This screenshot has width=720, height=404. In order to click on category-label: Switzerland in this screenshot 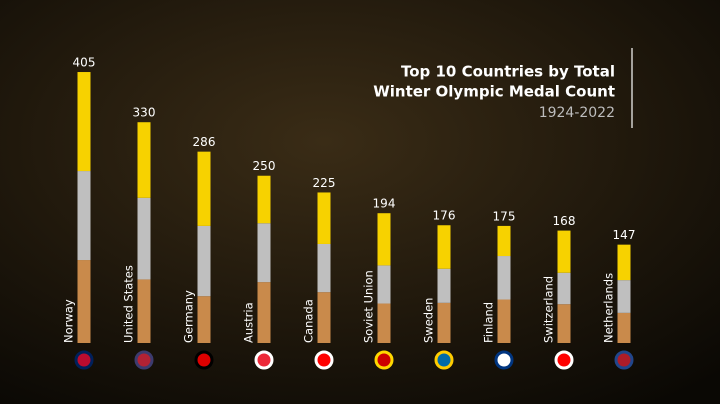, I will do `click(549, 309)`.